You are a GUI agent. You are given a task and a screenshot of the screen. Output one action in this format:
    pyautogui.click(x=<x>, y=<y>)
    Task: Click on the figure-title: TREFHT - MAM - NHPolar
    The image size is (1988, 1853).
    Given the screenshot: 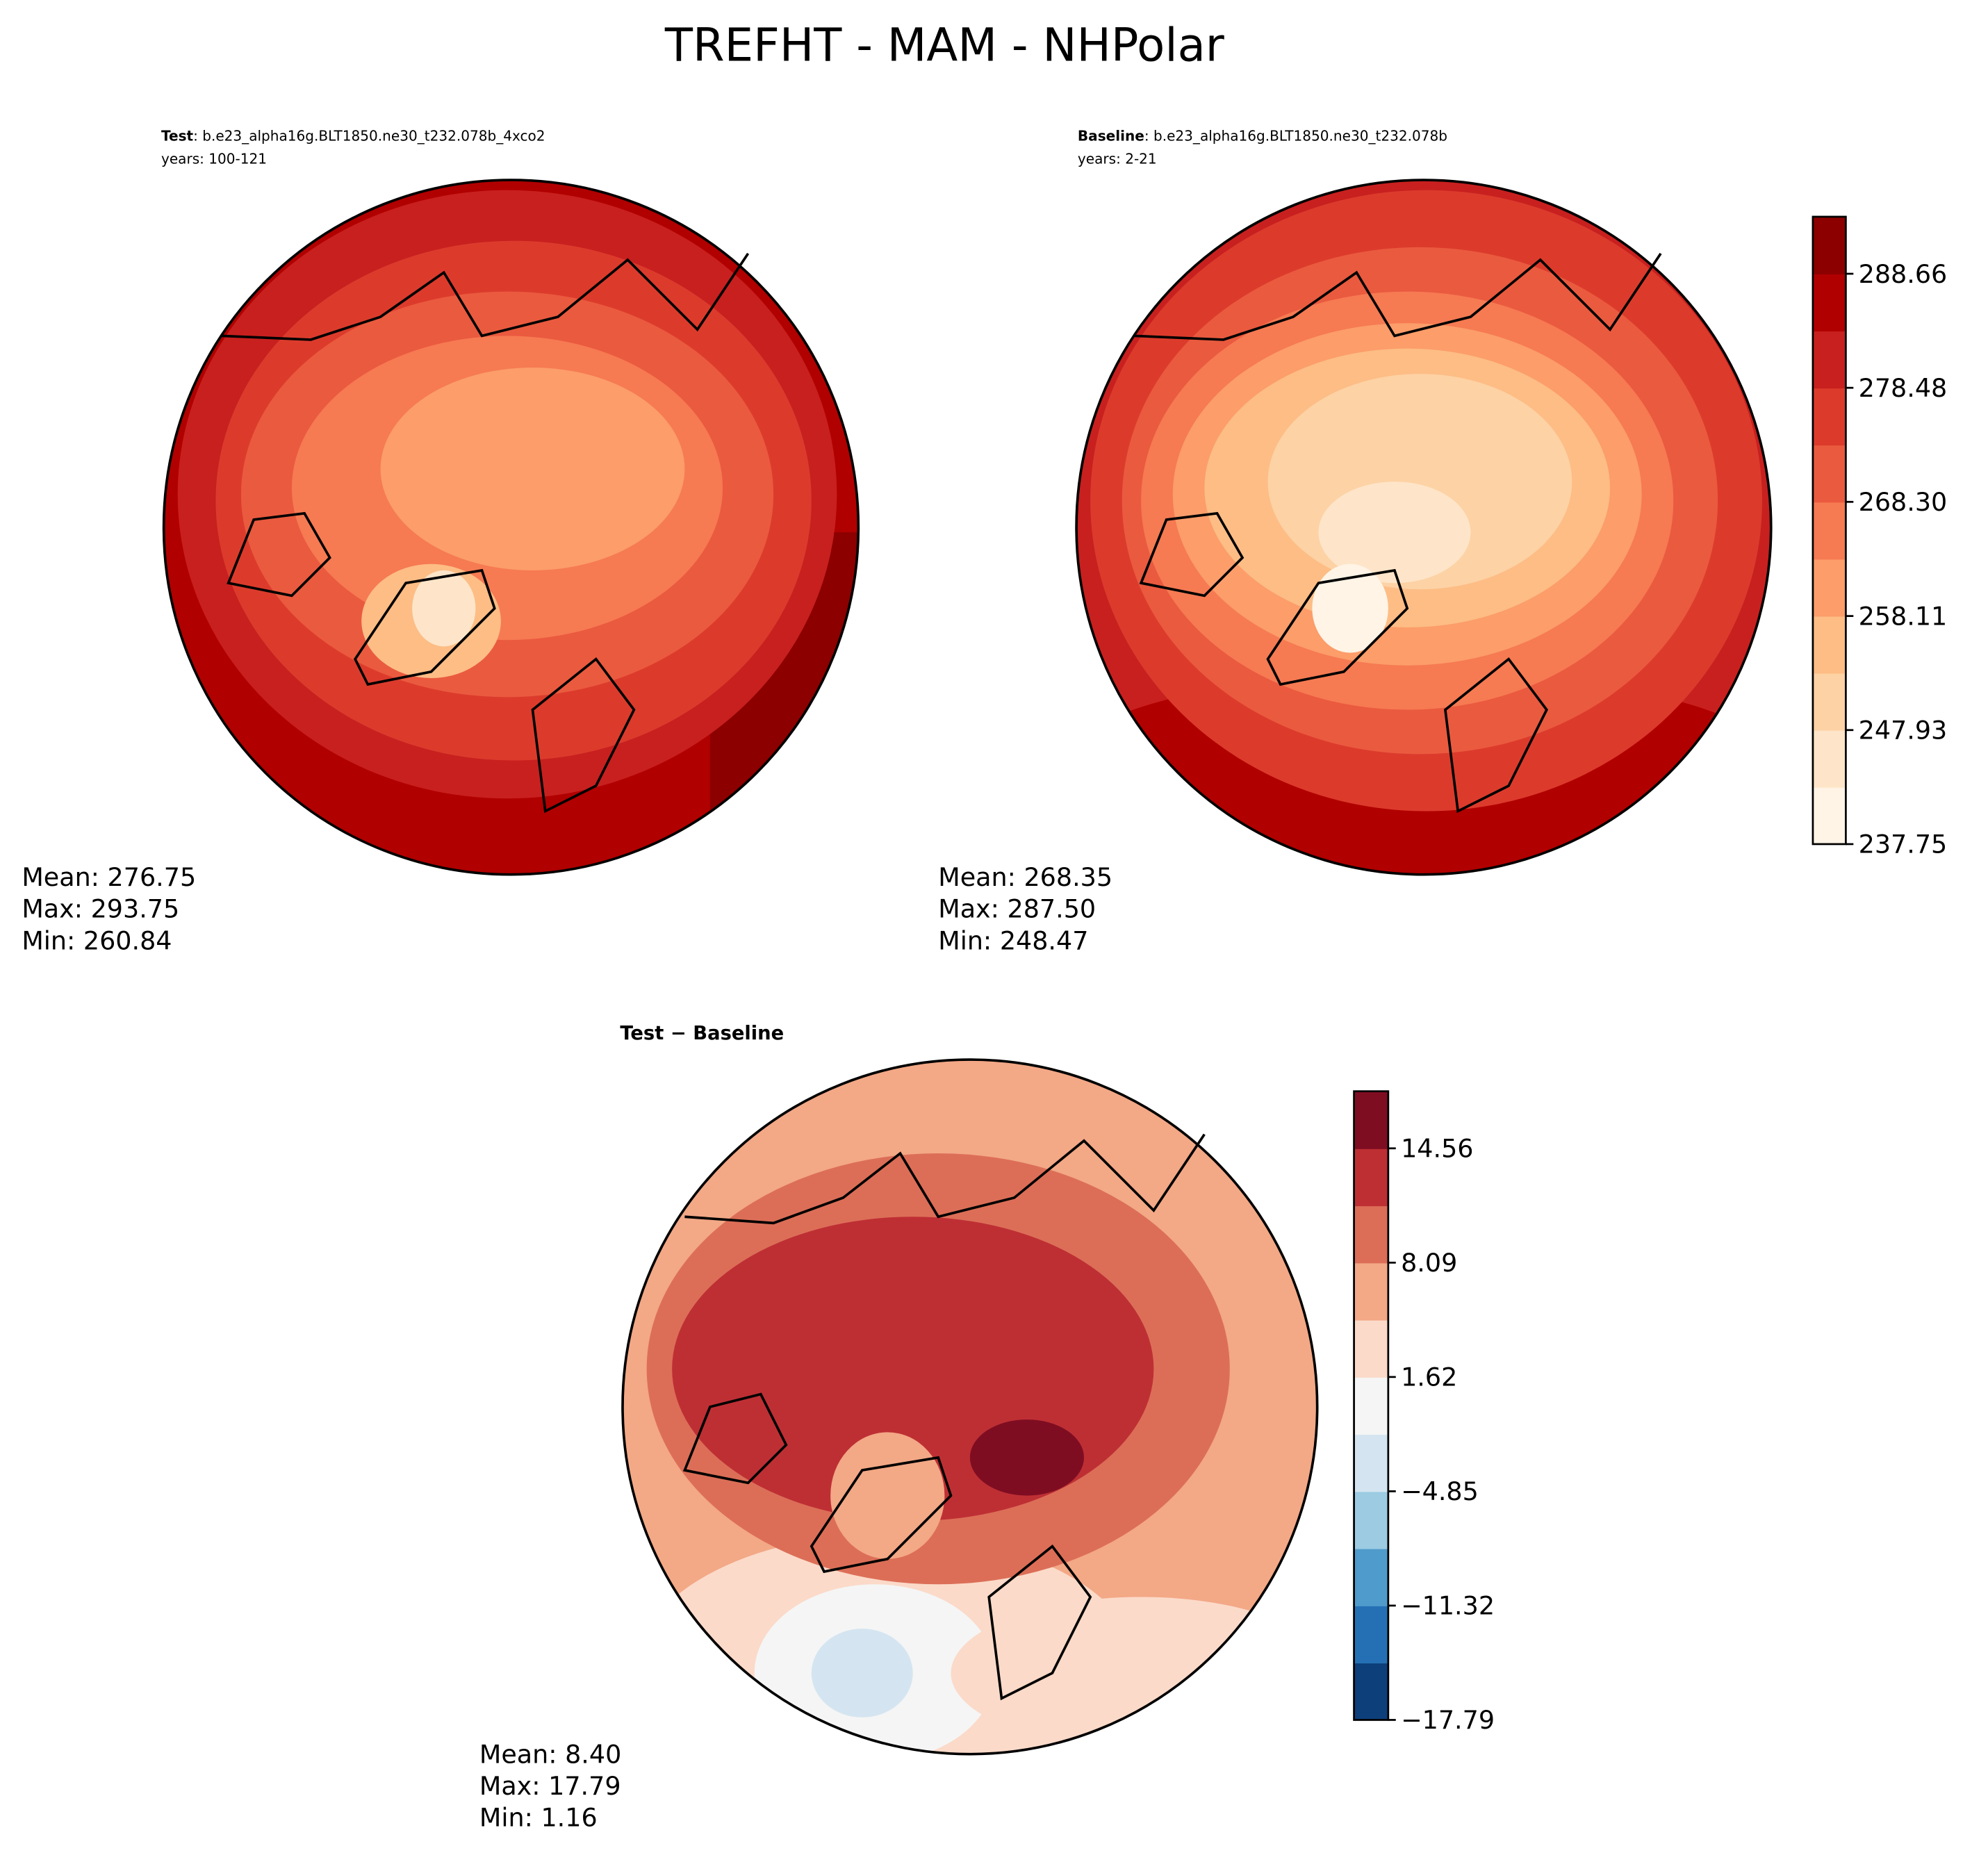 What is the action you would take?
    pyautogui.click(x=944, y=45)
    